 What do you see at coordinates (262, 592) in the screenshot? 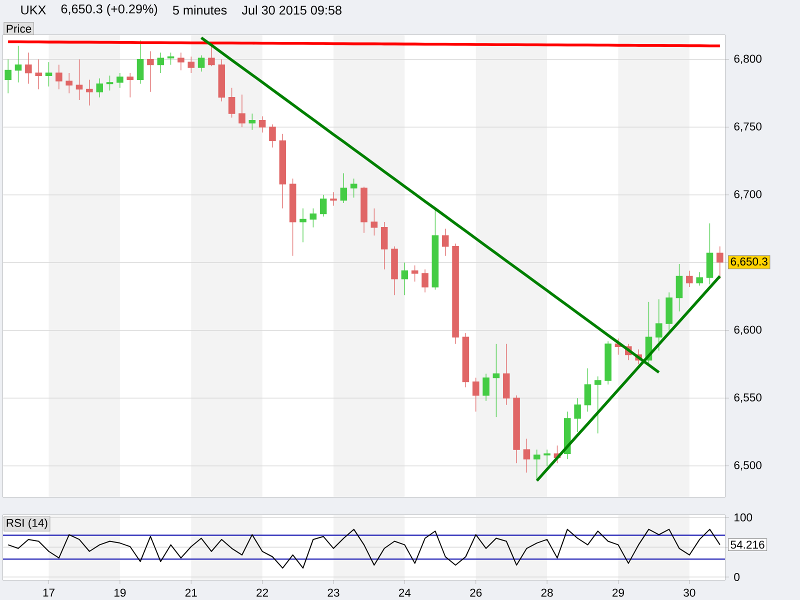
I see `x-tick-label: 22` at bounding box center [262, 592].